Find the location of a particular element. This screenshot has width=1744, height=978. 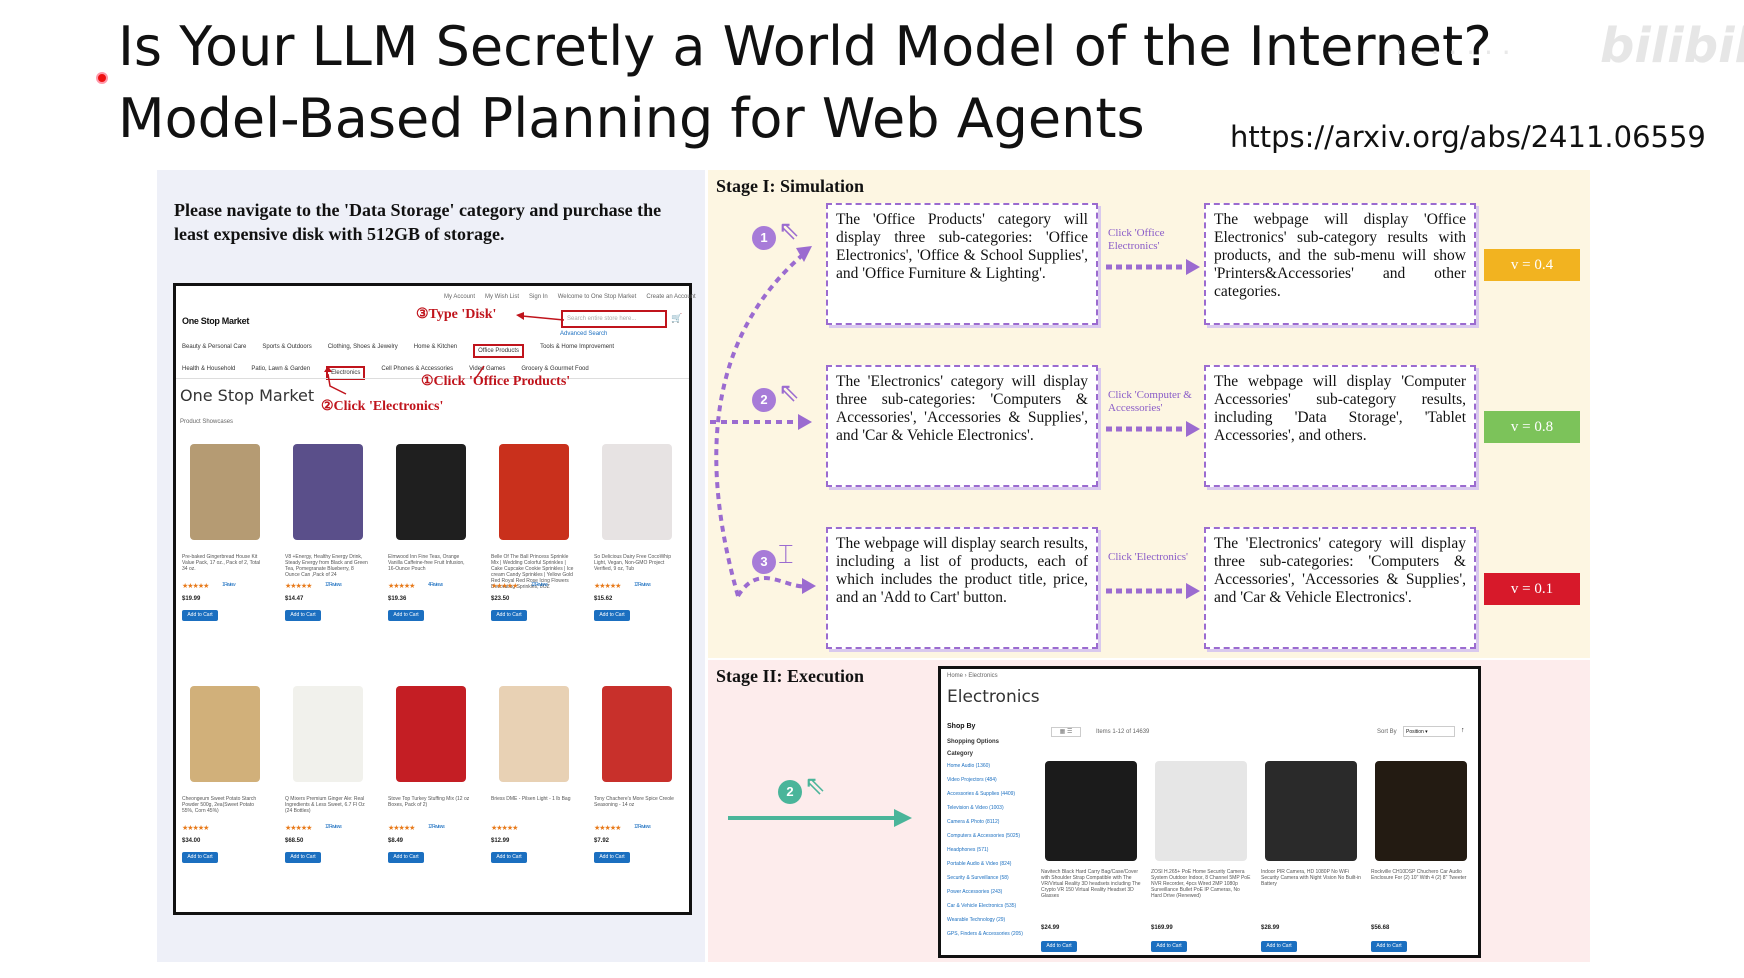

product-reviews: 4 Reviews is located at coordinates (435, 585).